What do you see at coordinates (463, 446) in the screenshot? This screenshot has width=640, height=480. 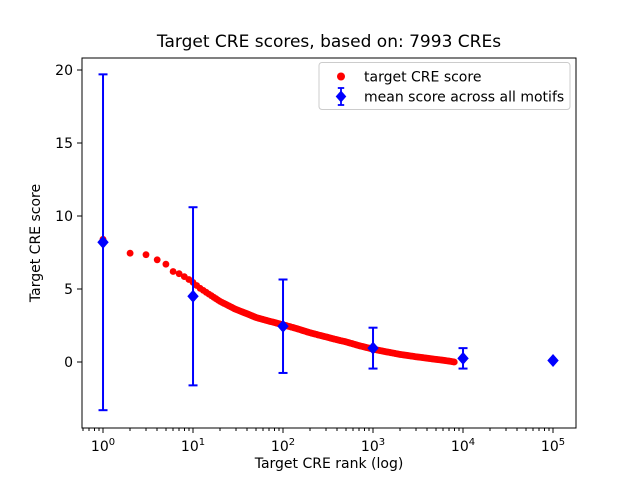 I see `x-tick-label: 10⁴` at bounding box center [463, 446].